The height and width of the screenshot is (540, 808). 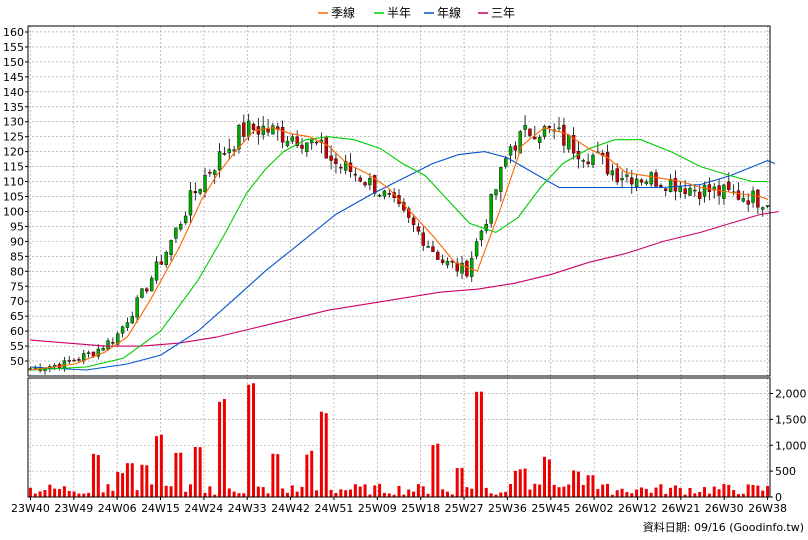 What do you see at coordinates (416, 12) in the screenshot?
I see `chart-legend: 季線 半年 年線 三年` at bounding box center [416, 12].